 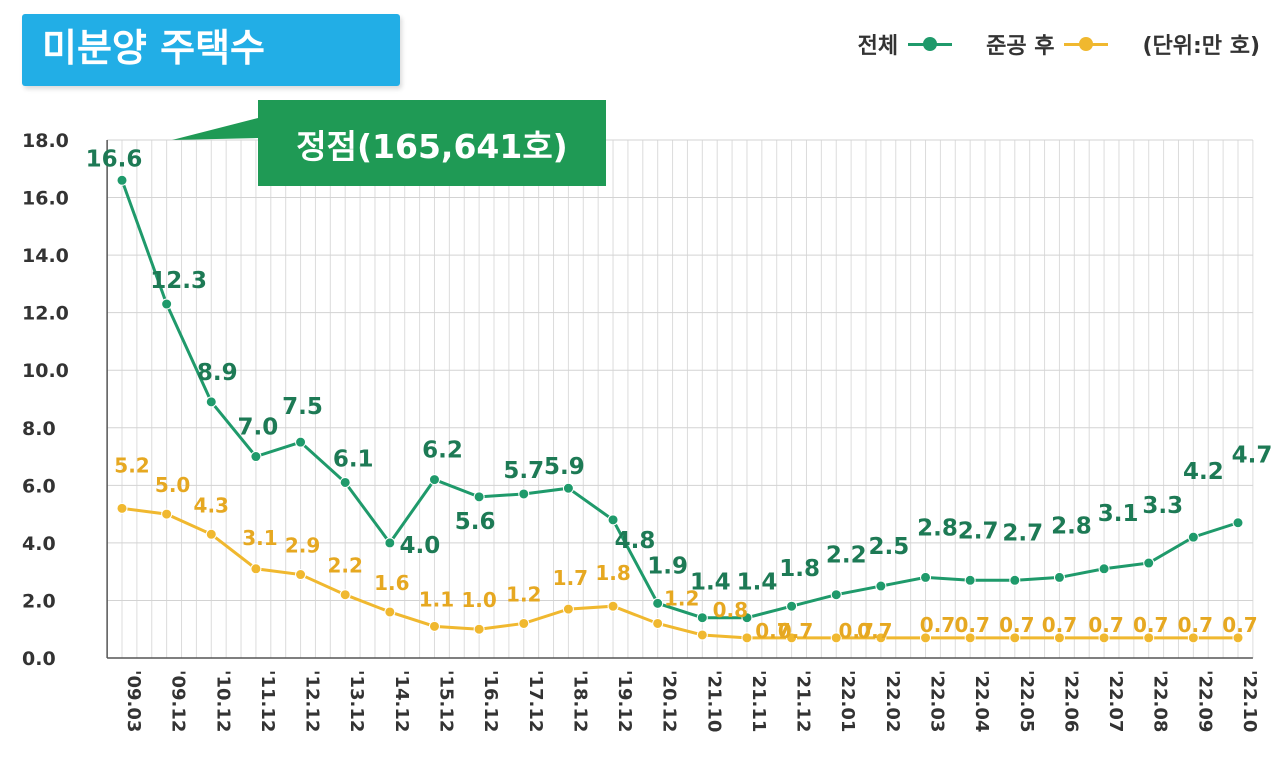 What do you see at coordinates (667, 566) in the screenshot?
I see `data-label-total: 1.9` at bounding box center [667, 566].